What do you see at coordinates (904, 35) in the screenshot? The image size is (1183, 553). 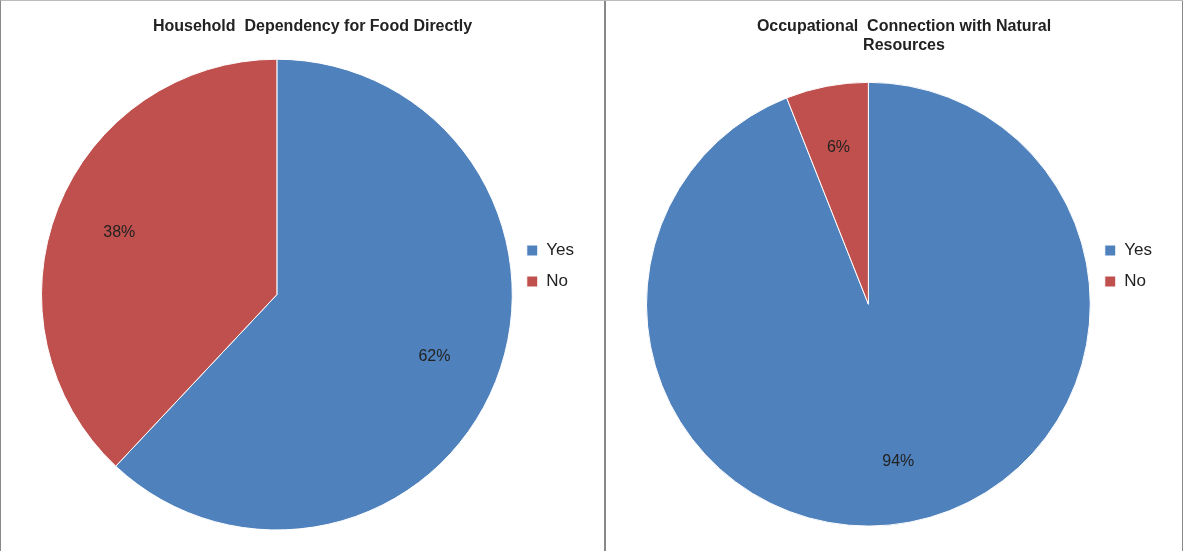 I see `chart-title: Occupational Connection with Natural Resources` at bounding box center [904, 35].